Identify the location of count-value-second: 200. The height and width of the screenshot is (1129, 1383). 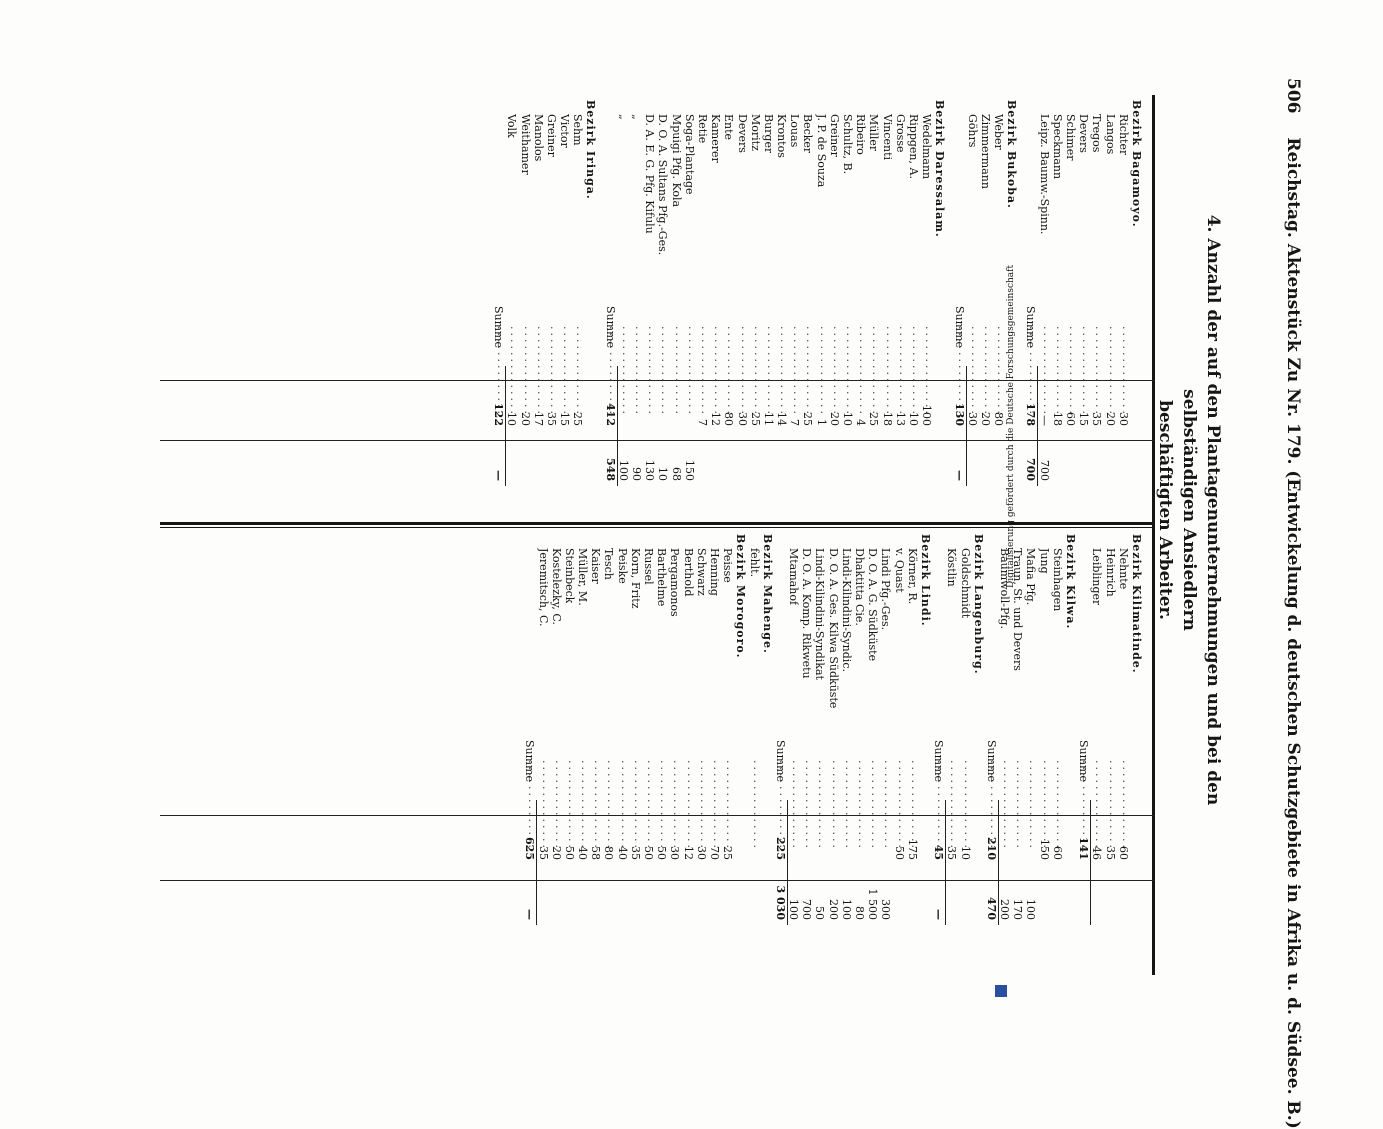
(1005, 909).